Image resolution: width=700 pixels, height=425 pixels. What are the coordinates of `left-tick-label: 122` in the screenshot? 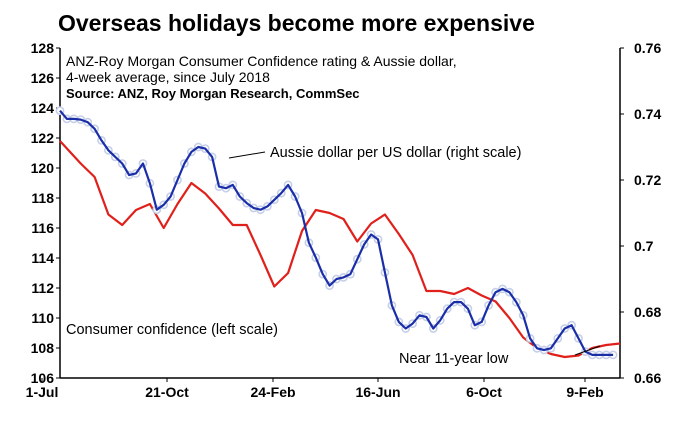 It's located at (43, 138).